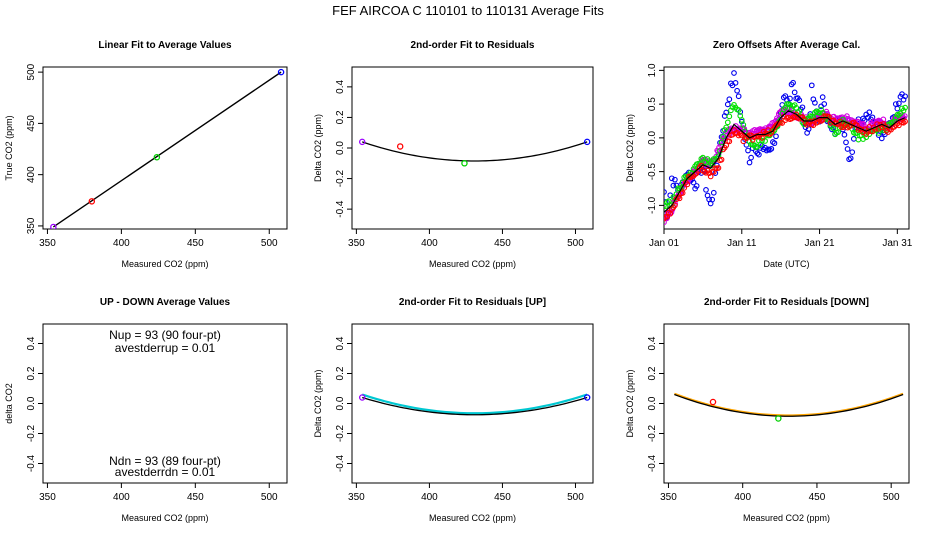 This screenshot has height=540, width=936. I want to click on panel-title: 2nd-order Fit to Residuals [DOWN], so click(786, 302).